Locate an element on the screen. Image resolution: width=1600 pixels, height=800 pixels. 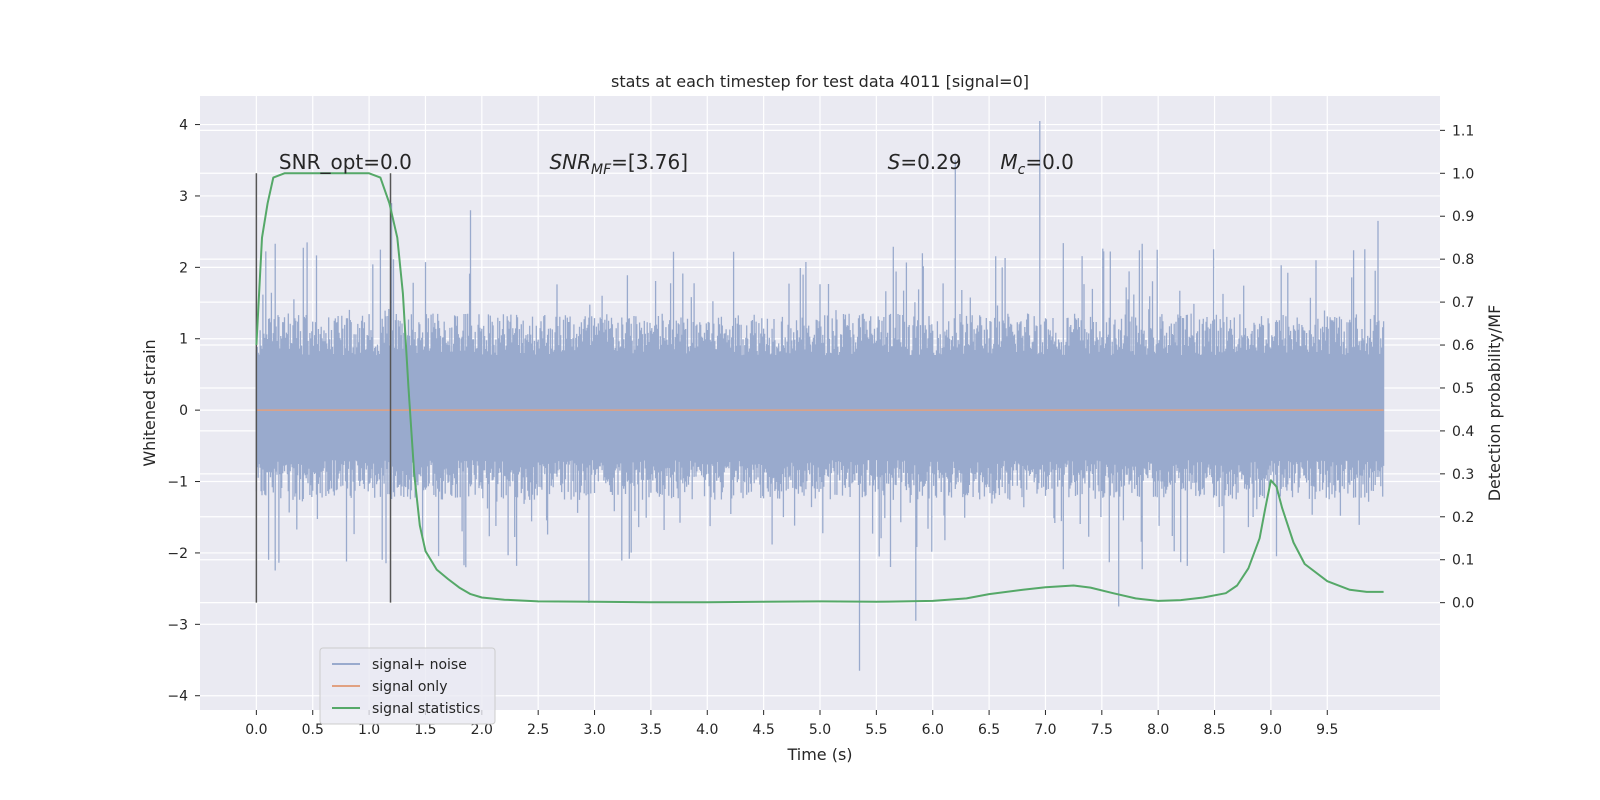
y-right-tick-label: 0.4 is located at coordinates (1463, 432).